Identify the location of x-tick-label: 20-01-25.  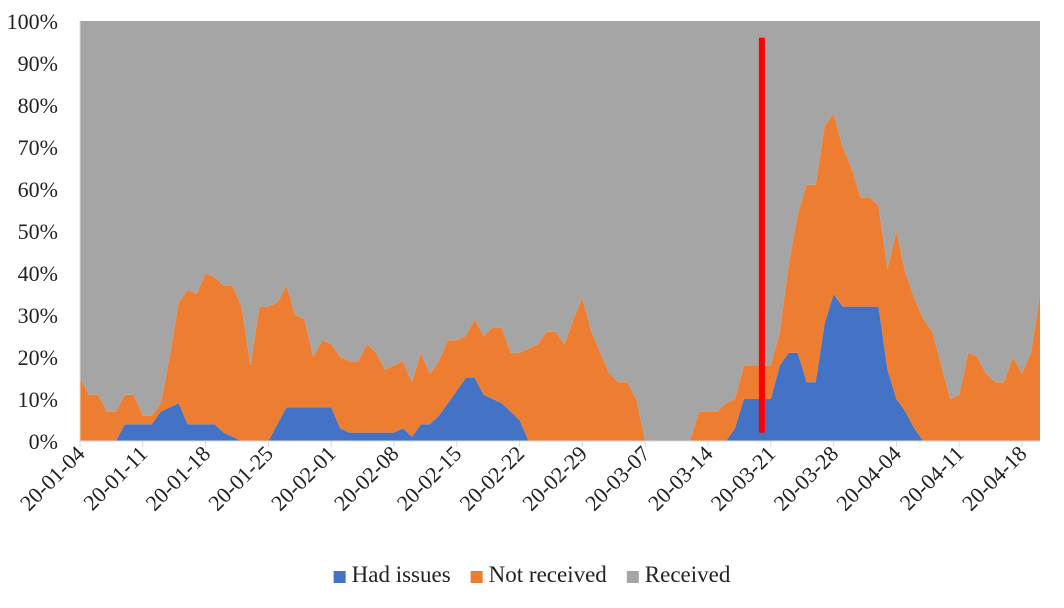
(240, 478).